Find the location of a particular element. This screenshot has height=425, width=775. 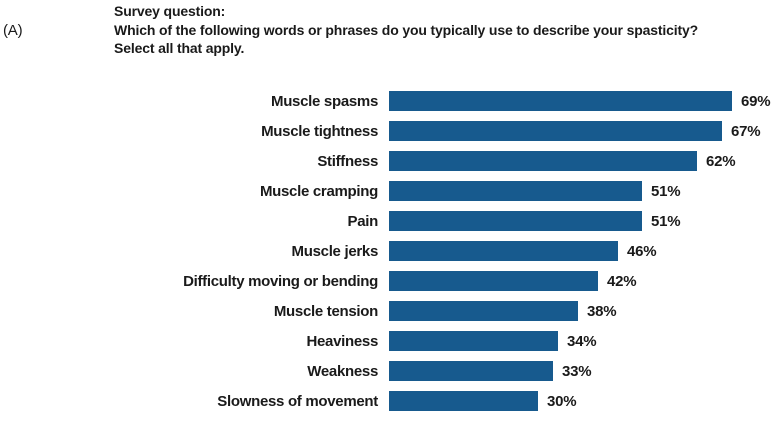

category-label: Stiffness is located at coordinates (347, 161).